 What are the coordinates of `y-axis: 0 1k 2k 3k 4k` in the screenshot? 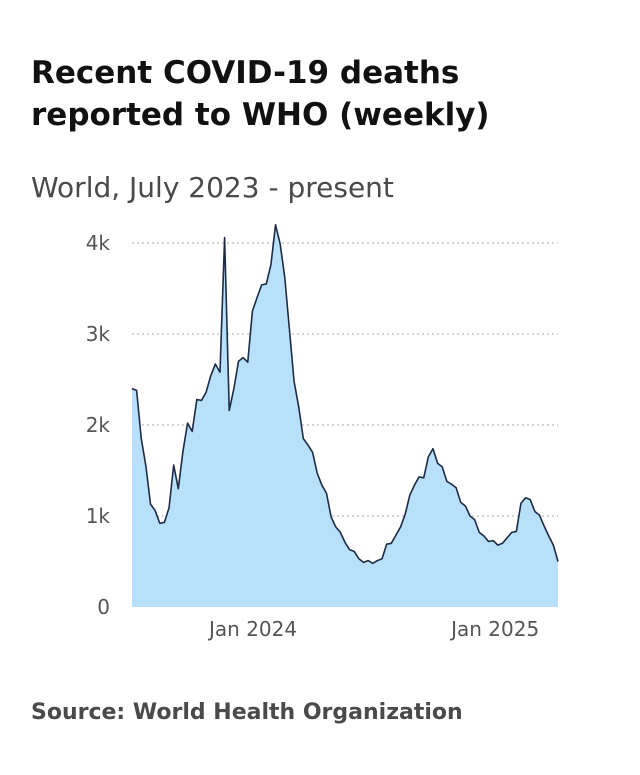 It's located at (98, 425).